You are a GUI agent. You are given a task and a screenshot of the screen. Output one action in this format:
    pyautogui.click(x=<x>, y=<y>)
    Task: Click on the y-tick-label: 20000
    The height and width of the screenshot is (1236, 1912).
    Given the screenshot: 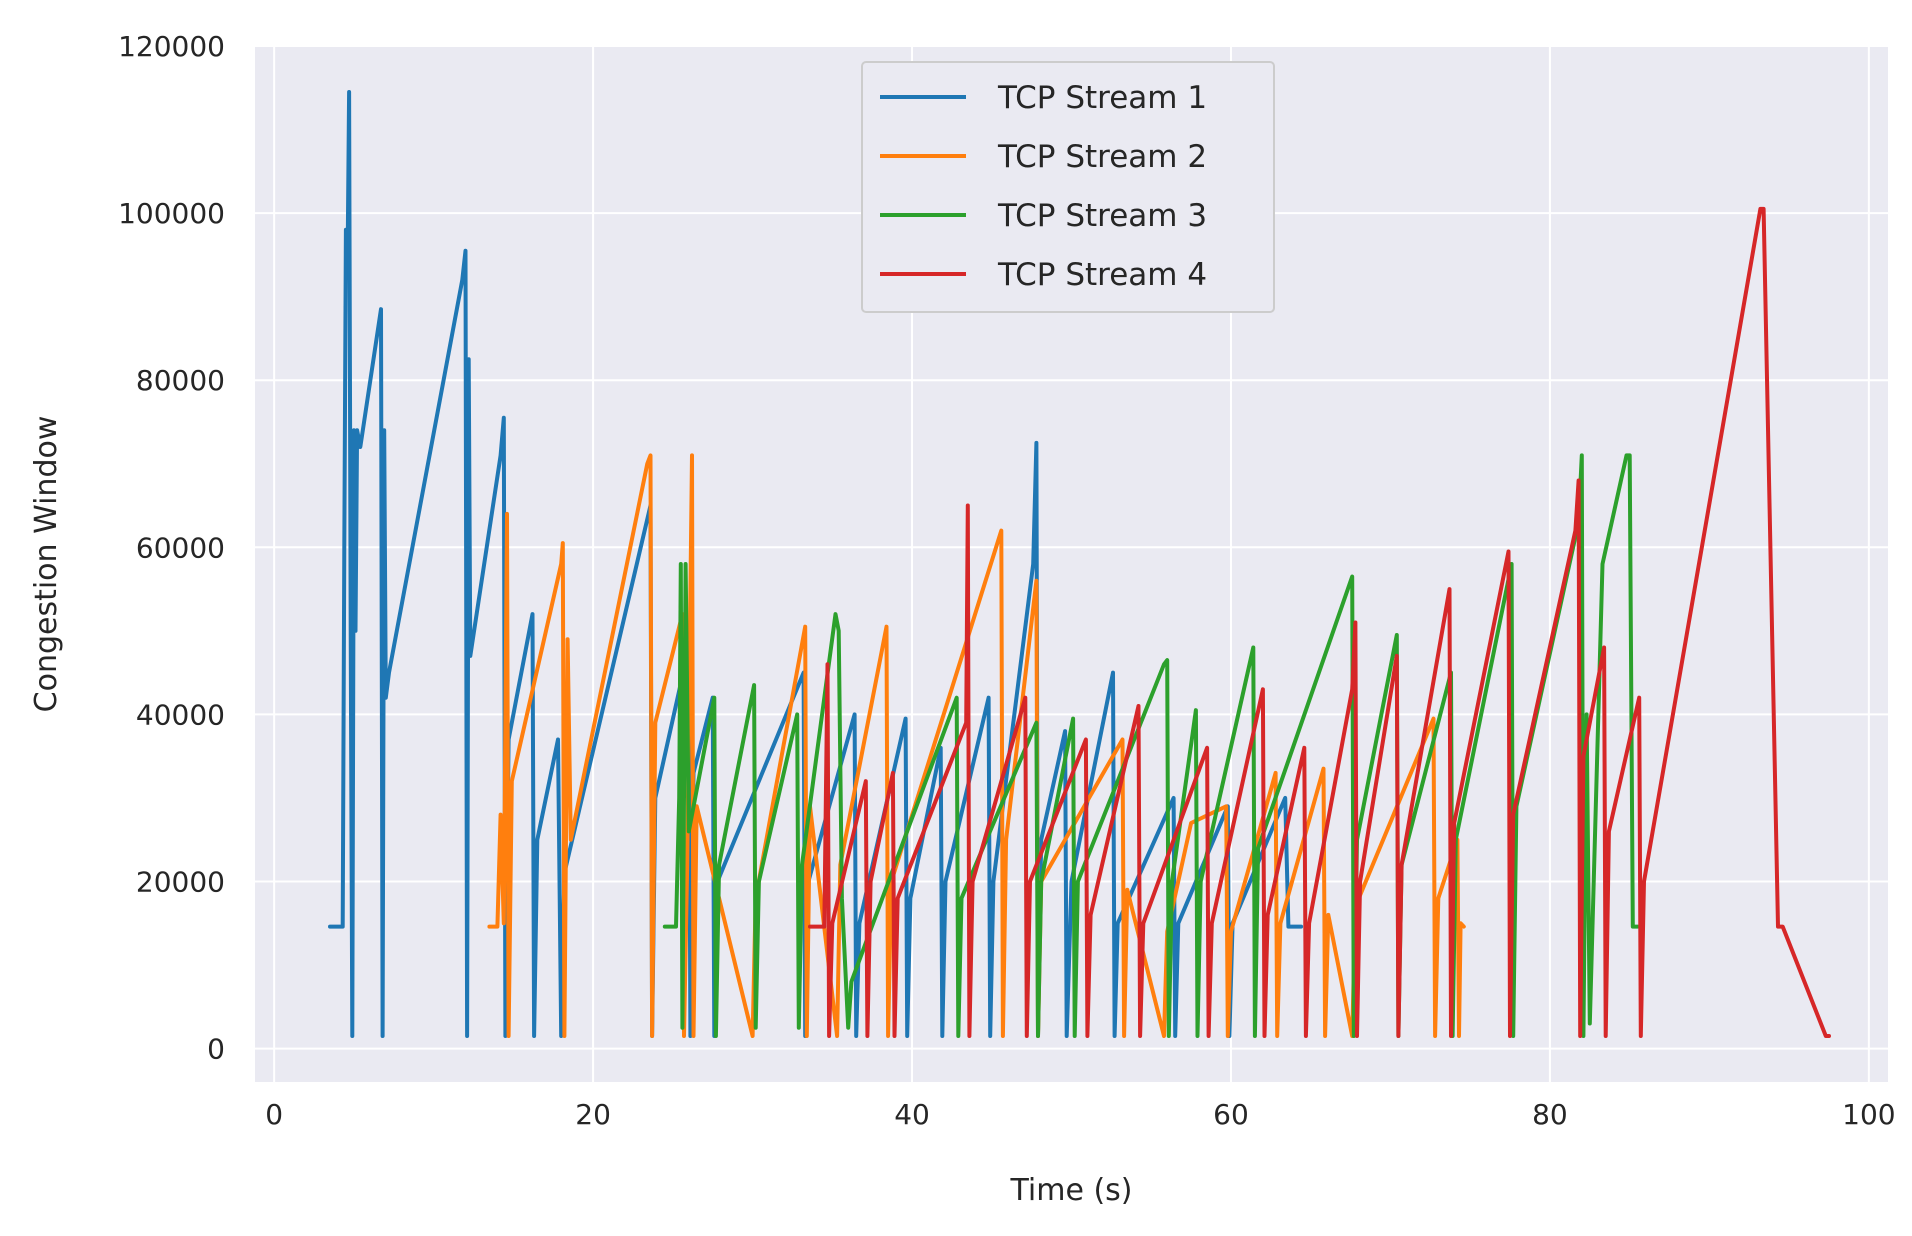 What is the action you would take?
    pyautogui.click(x=180, y=881)
    